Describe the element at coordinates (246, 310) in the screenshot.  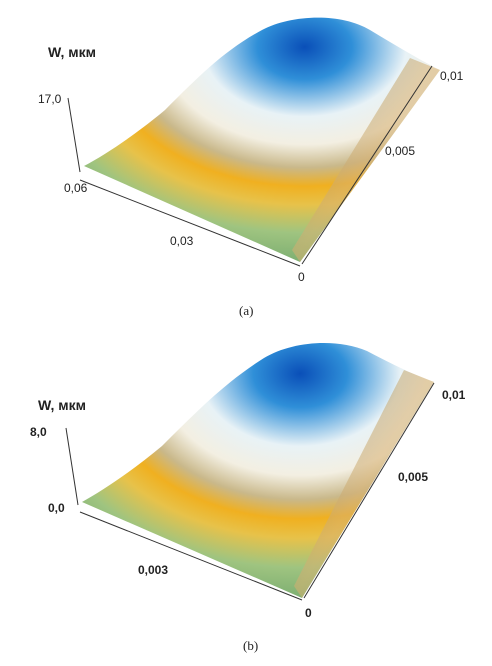
I see `caption: (a)` at that location.